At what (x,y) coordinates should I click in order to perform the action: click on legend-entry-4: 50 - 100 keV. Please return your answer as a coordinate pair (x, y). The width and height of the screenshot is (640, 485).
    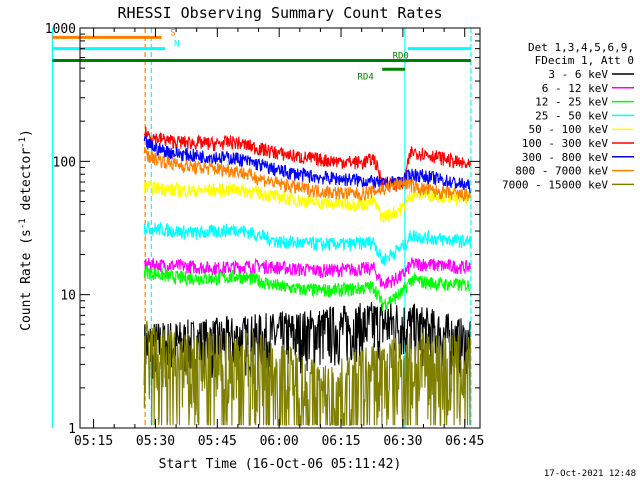
    Looking at the image, I should click on (569, 129).